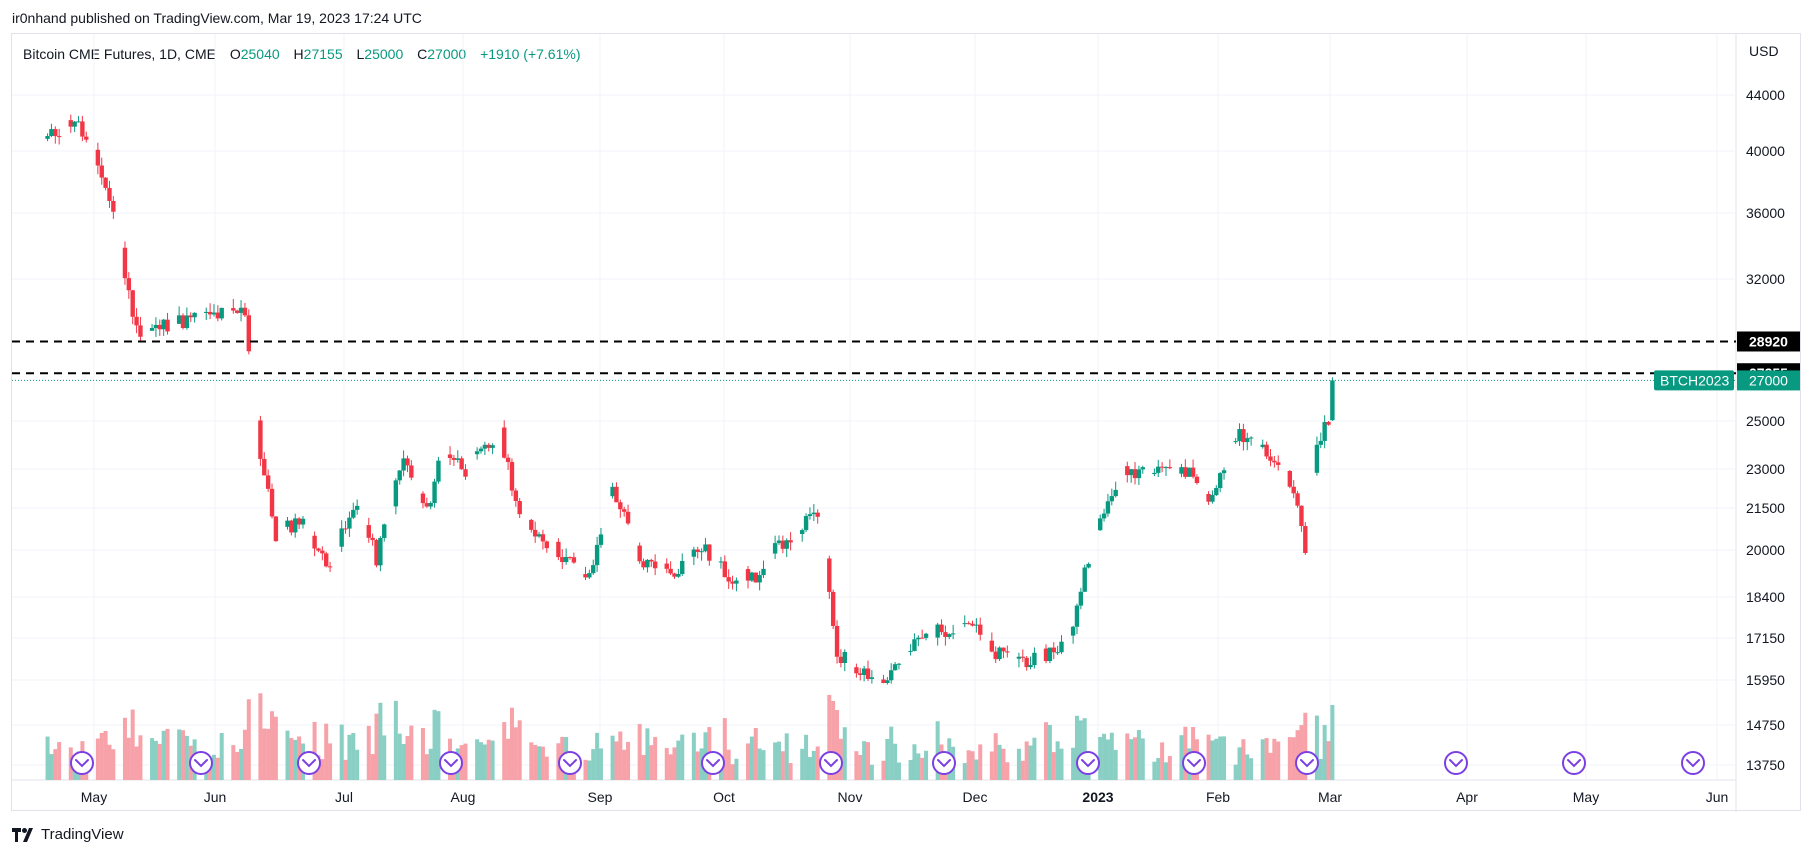 The image size is (1814, 858). Describe the element at coordinates (68, 834) in the screenshot. I see `tradingview-brand: TradingView` at that location.